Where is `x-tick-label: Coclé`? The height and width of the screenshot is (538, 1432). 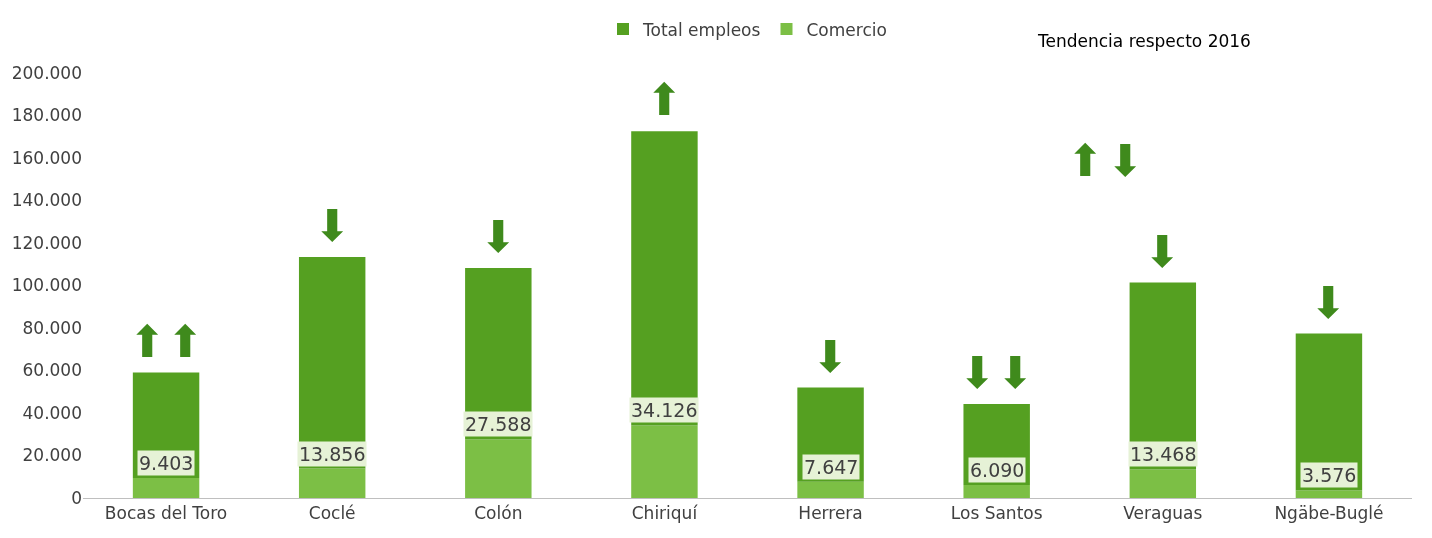
x-tick-label: Coclé is located at coordinates (332, 513).